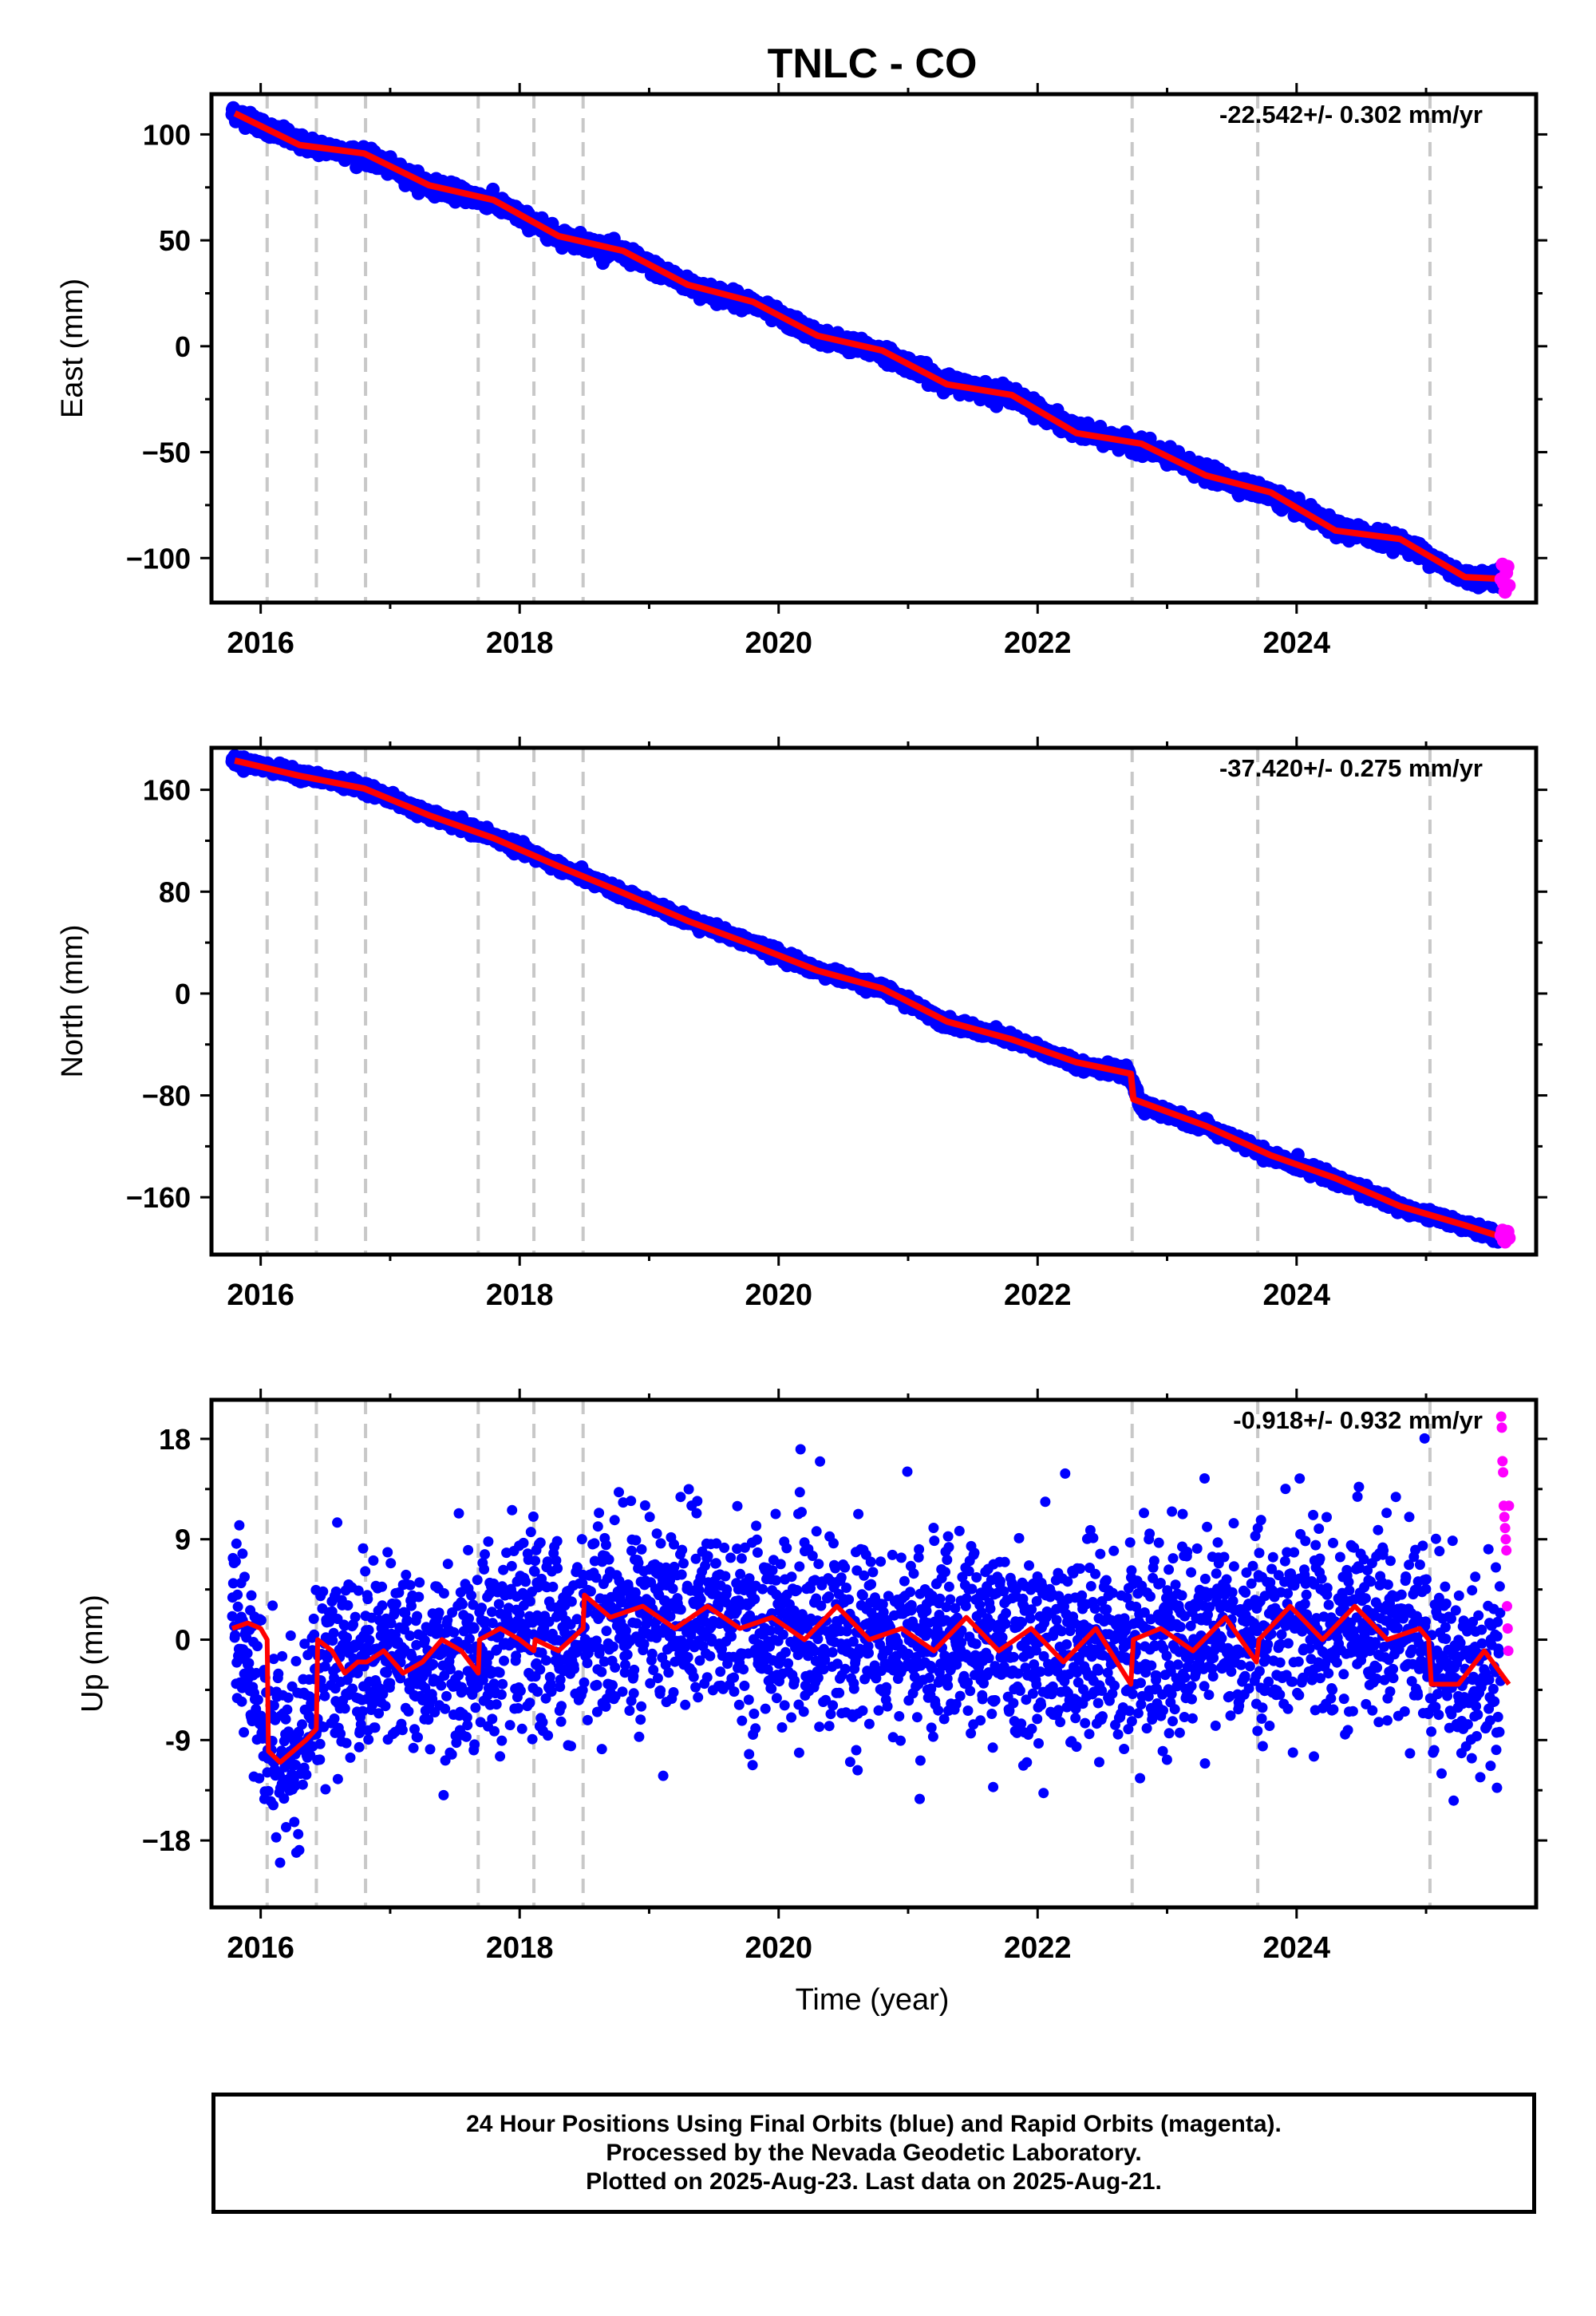 The image size is (1596, 2316). Describe the element at coordinates (175, 240) in the screenshot. I see `y-tick-label: 50` at that location.